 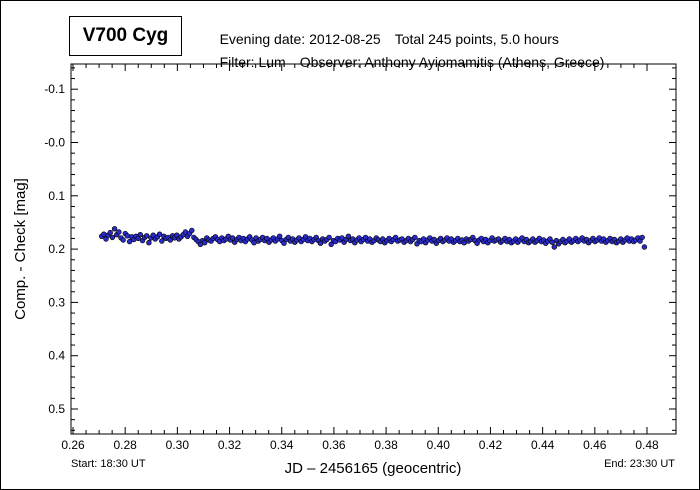 I want to click on x-tick-label: 0.32, so click(x=230, y=445).